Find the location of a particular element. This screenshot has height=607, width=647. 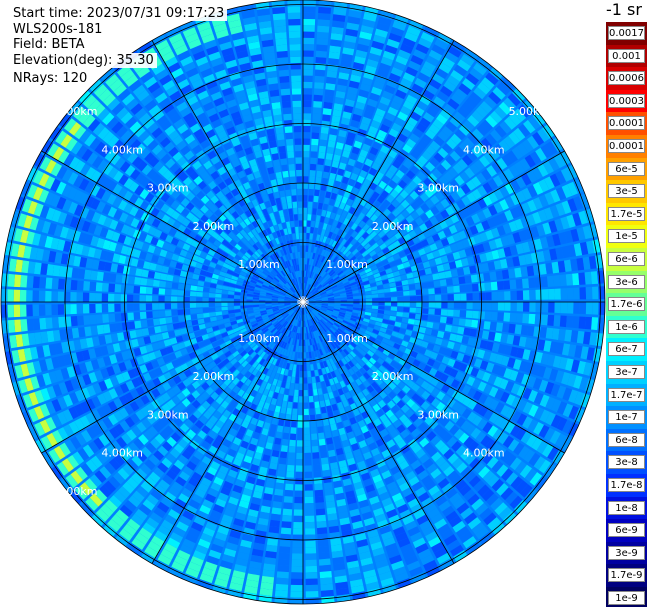

colorbar-tick-label: 3e-5 is located at coordinates (626, 191).